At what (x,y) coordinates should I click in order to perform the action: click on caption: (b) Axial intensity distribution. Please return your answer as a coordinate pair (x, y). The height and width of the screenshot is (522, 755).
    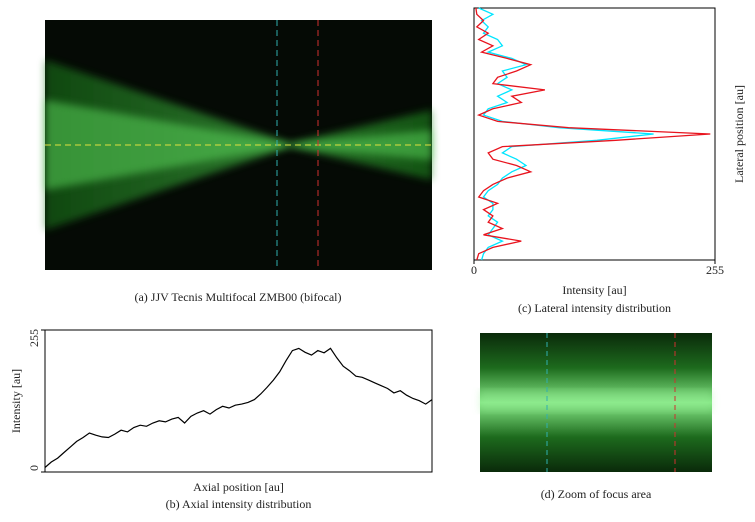
    Looking at the image, I should click on (239, 504).